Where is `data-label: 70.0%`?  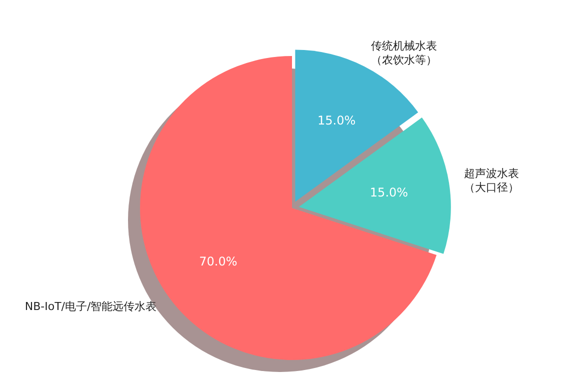 data-label: 70.0% is located at coordinates (218, 261).